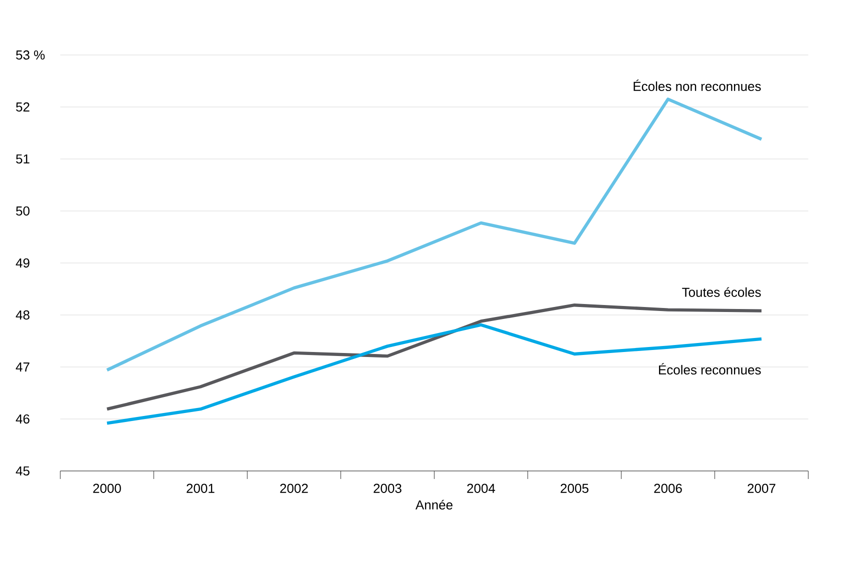 The image size is (865, 566). Describe the element at coordinates (23, 471) in the screenshot. I see `y-tick-label: 45` at that location.